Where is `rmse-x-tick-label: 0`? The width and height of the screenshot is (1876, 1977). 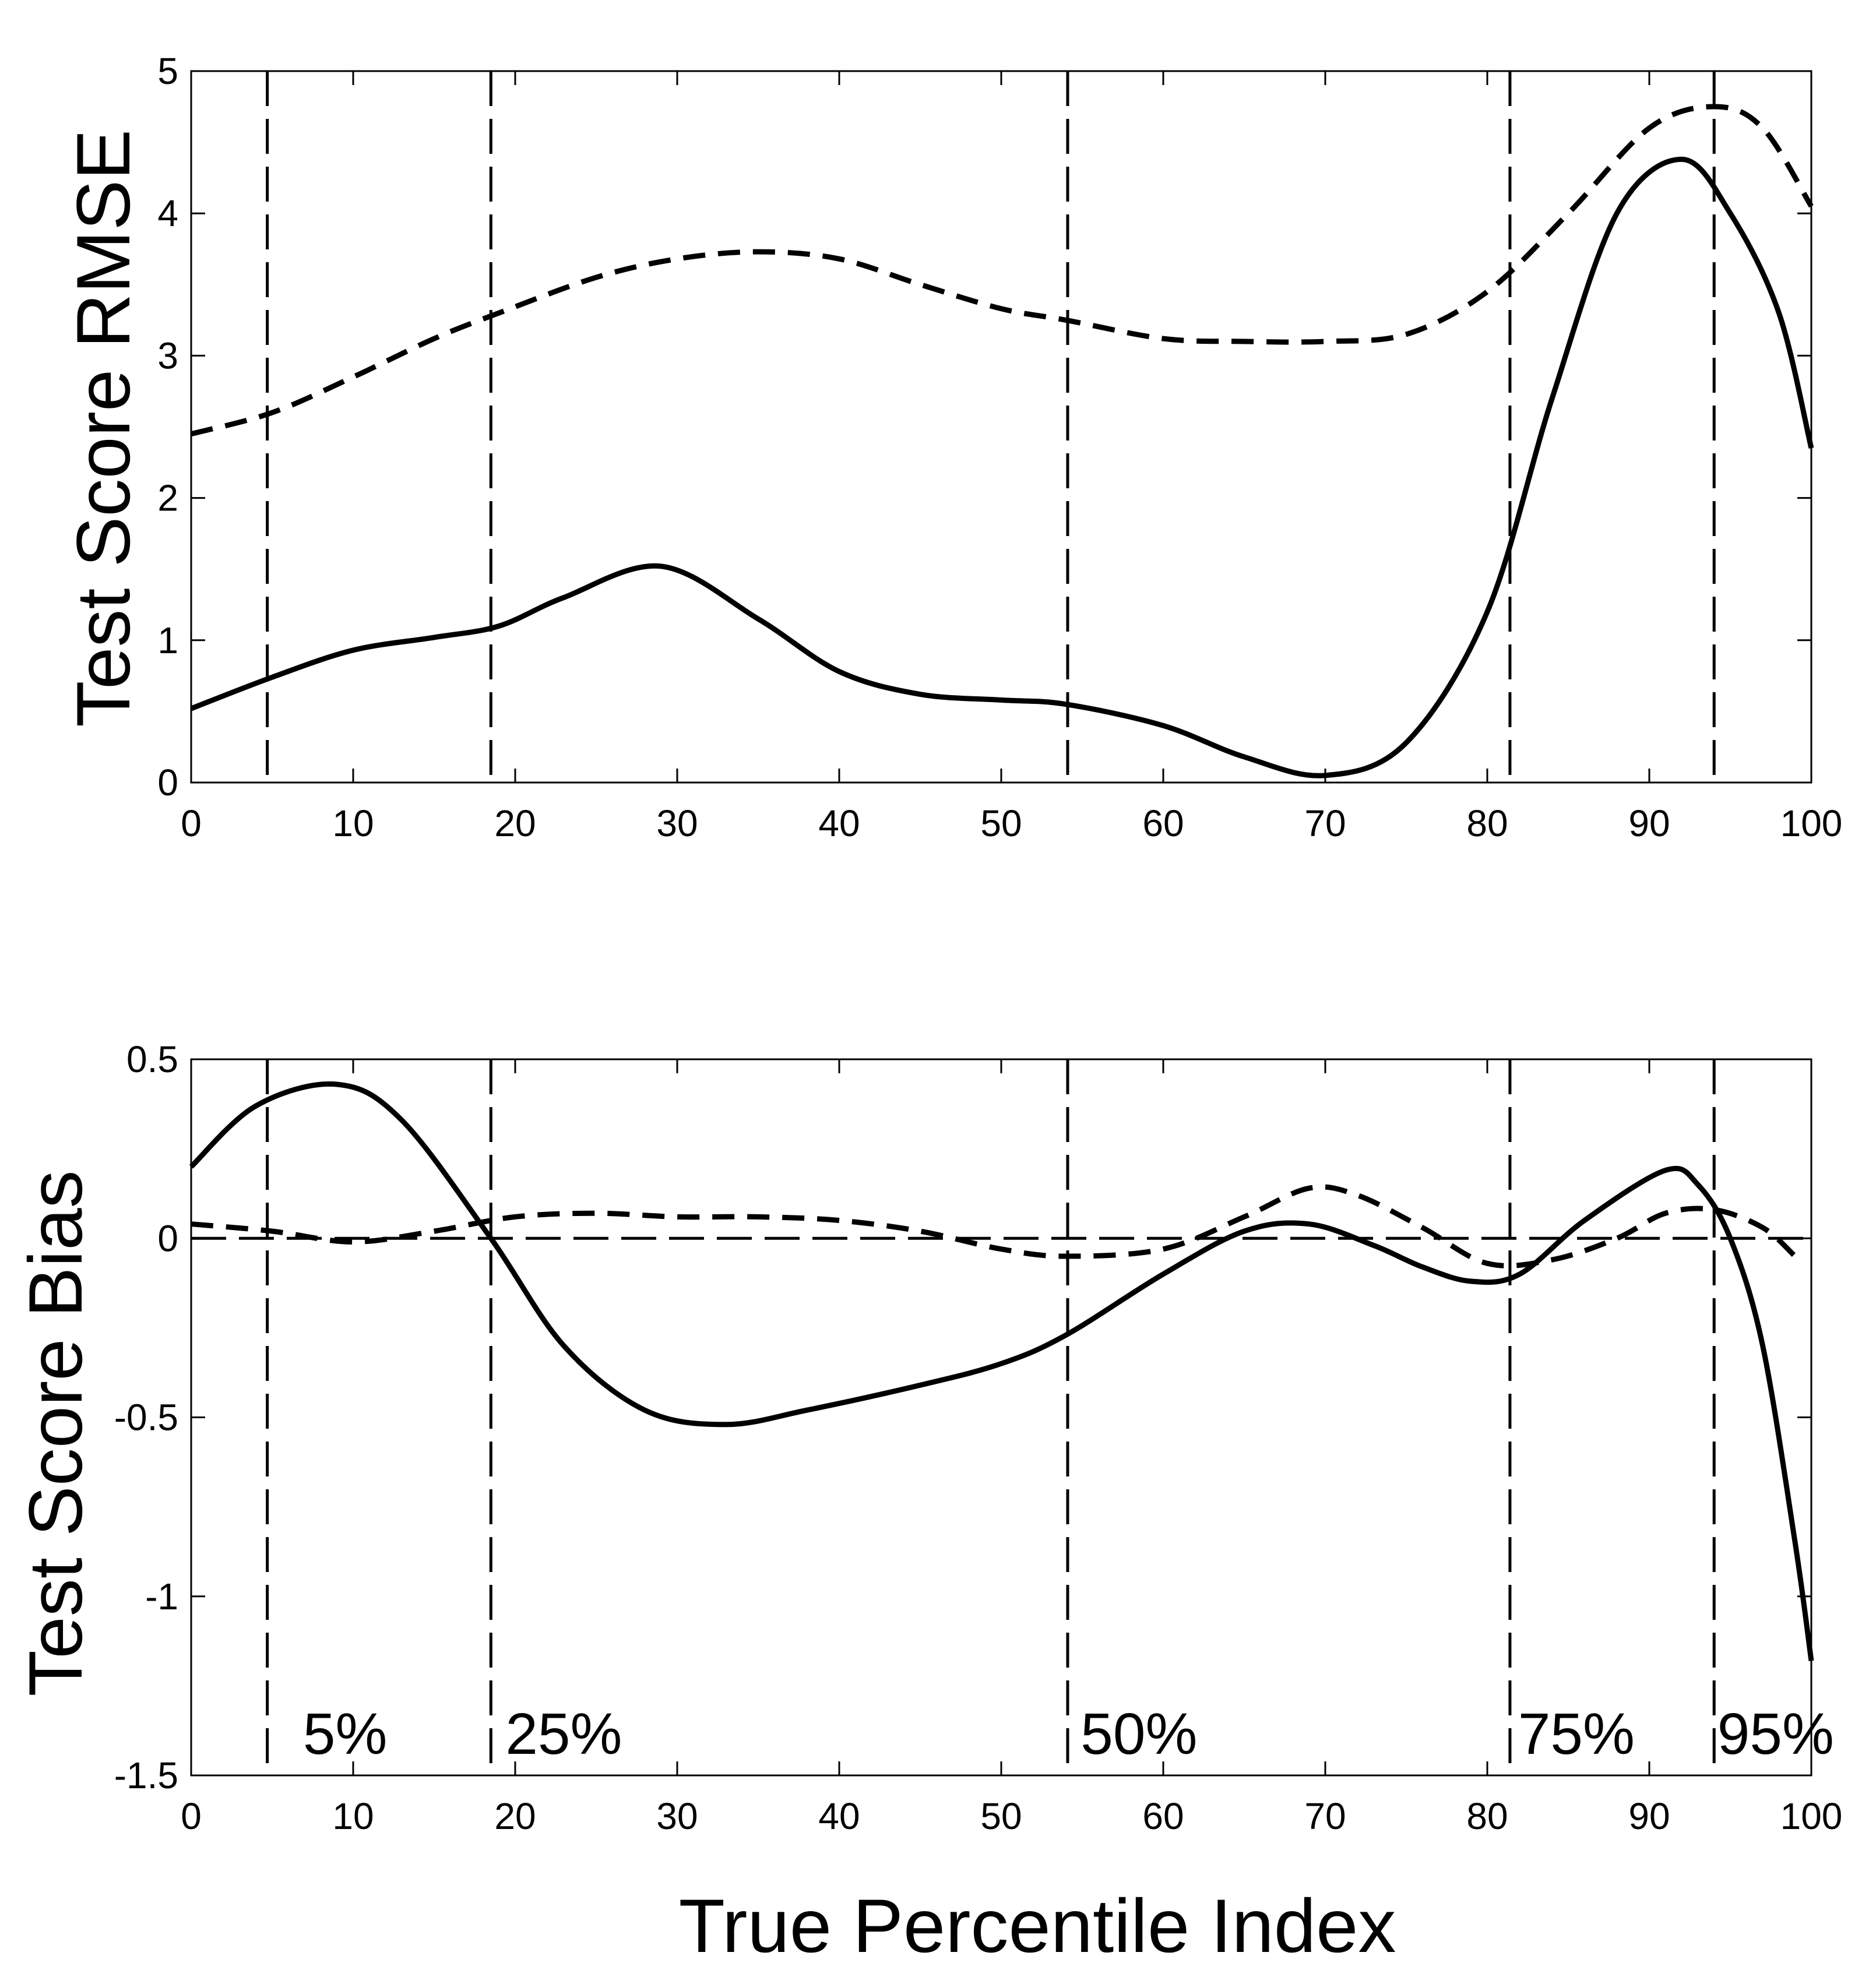 rmse-x-tick-label: 0 is located at coordinates (191, 823).